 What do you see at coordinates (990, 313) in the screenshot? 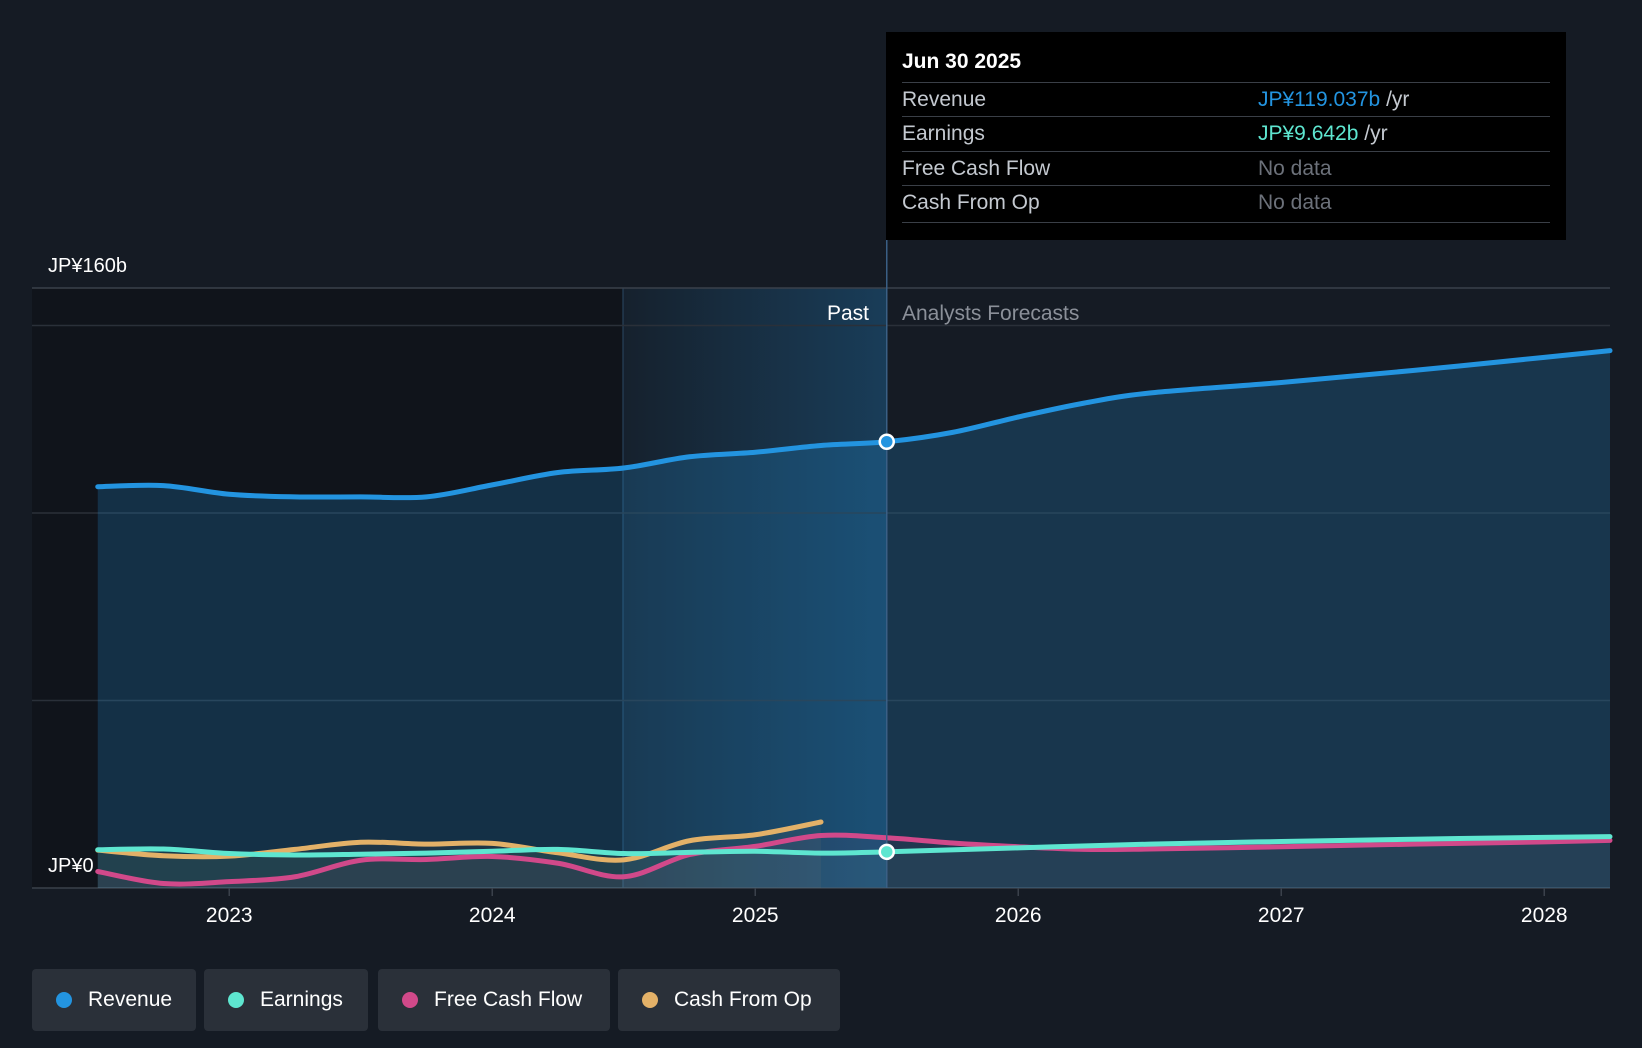
I see `forecast-region-label: Analysts Forecasts` at bounding box center [990, 313].